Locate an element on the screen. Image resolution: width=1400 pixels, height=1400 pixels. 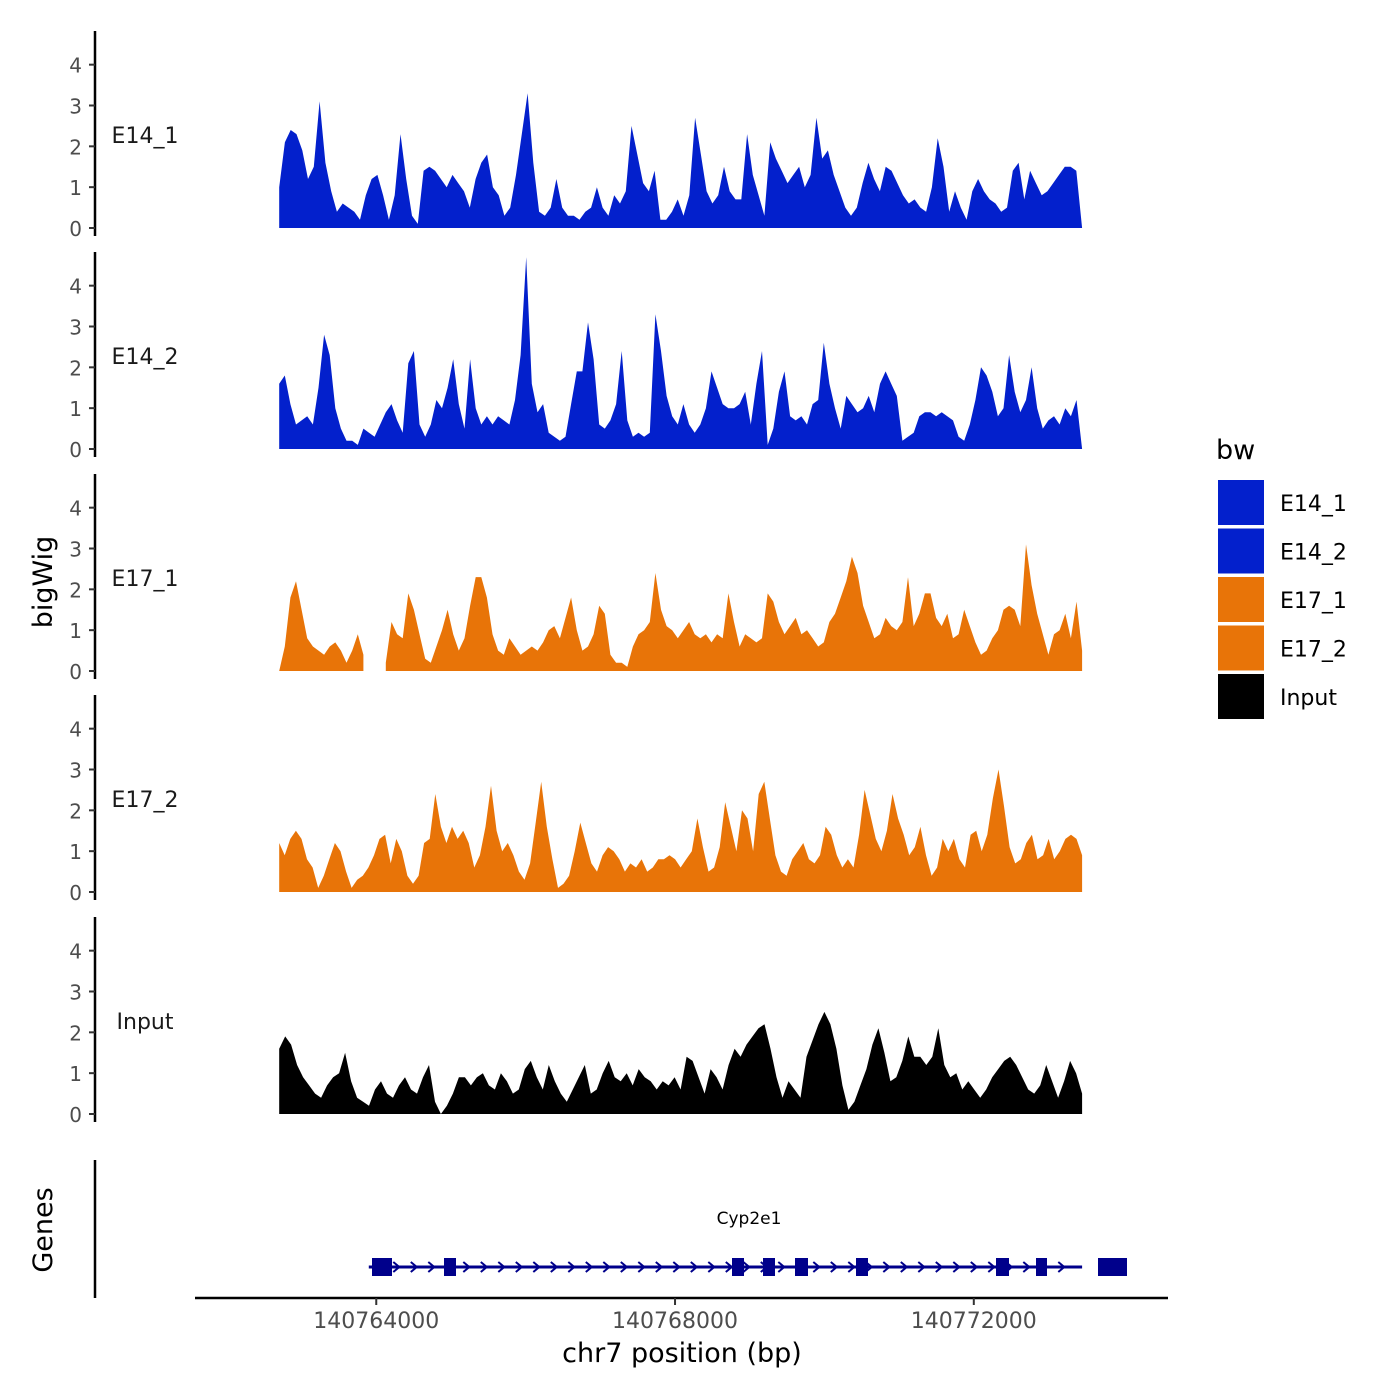
track-label: Input is located at coordinates (145, 1022).